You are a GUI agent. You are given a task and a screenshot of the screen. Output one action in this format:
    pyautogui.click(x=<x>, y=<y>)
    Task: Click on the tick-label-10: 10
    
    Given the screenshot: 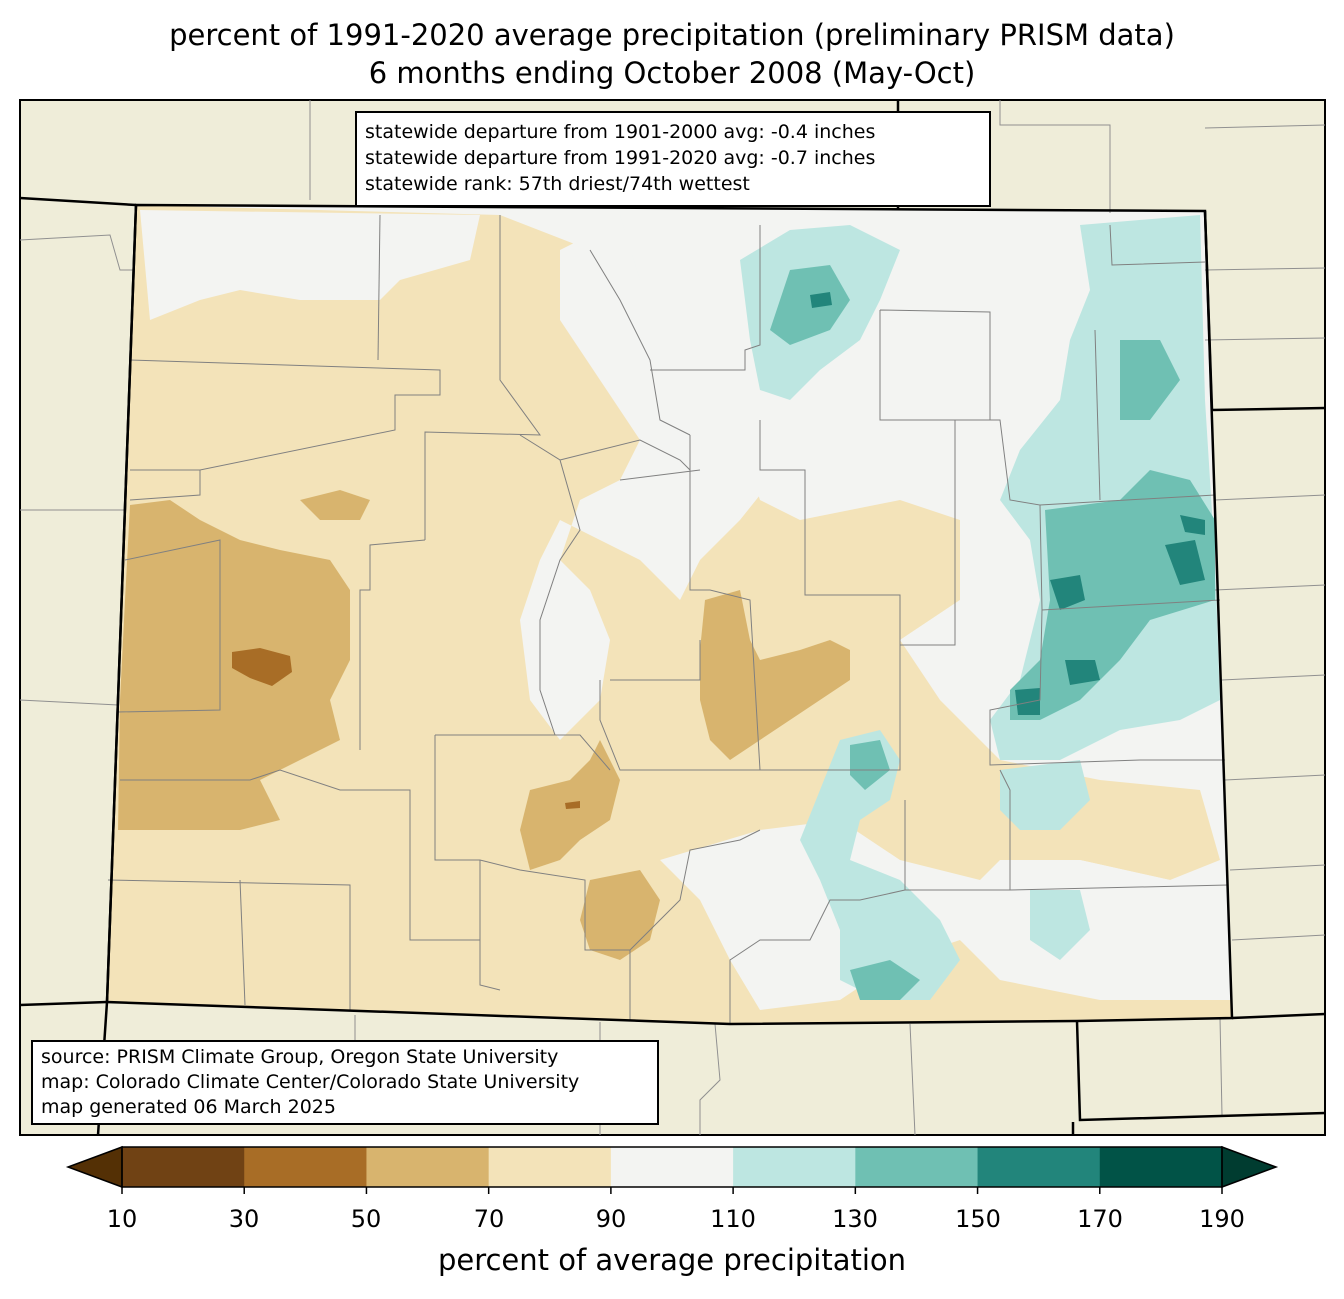 What is the action you would take?
    pyautogui.click(x=122, y=1219)
    